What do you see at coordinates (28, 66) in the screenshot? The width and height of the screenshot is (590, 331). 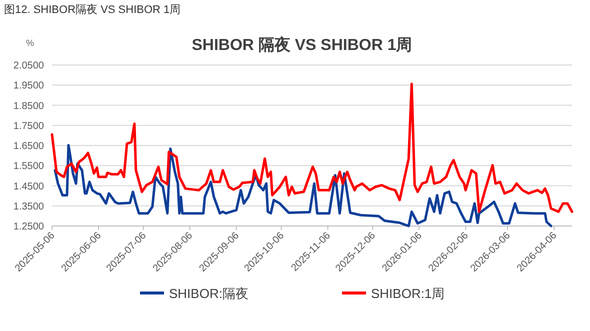 I see `y-tick-label: 2.0500` at bounding box center [28, 66].